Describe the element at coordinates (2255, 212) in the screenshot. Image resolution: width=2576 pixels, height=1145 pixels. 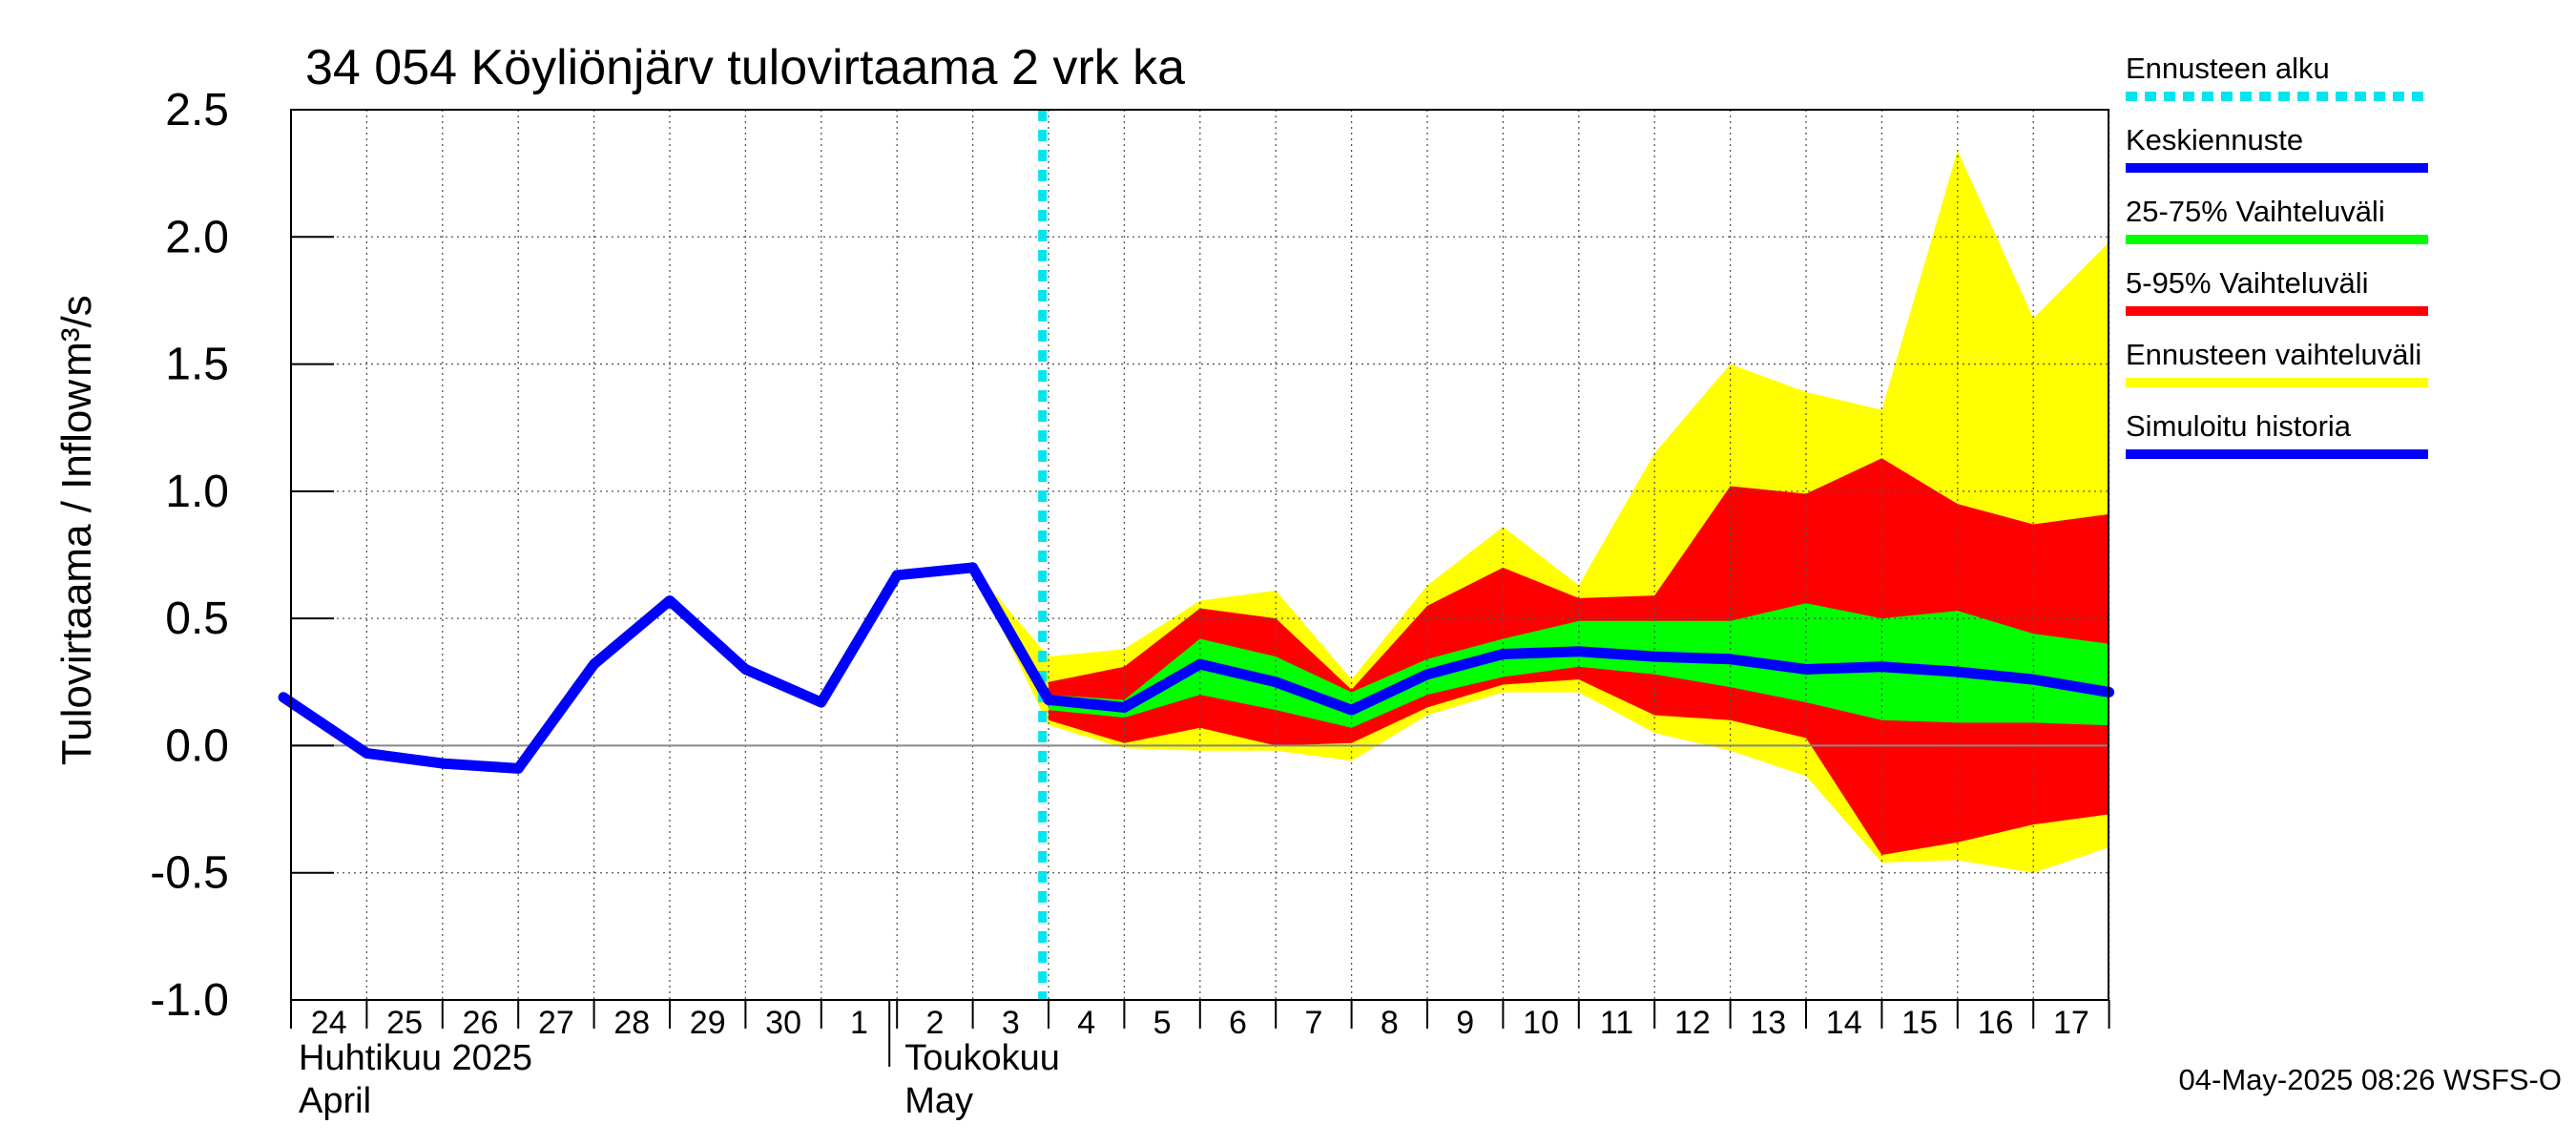
I see `legend-label: 25-75% Vaihteluväli` at that location.